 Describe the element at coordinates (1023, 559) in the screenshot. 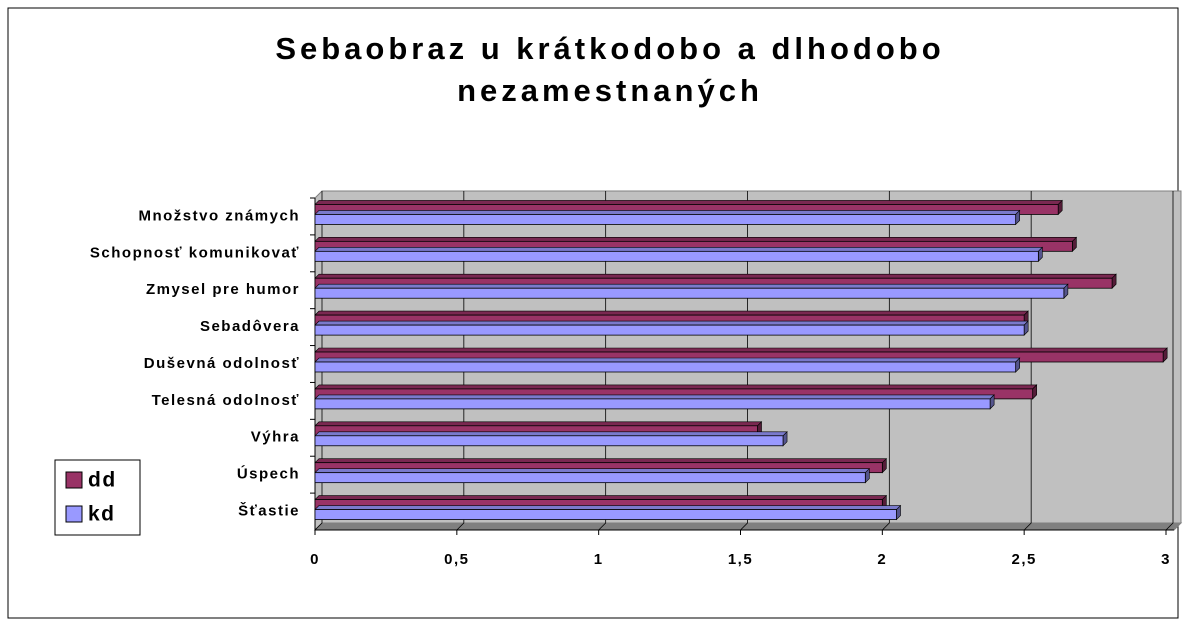

I see `x-tick-label: 2,5` at that location.